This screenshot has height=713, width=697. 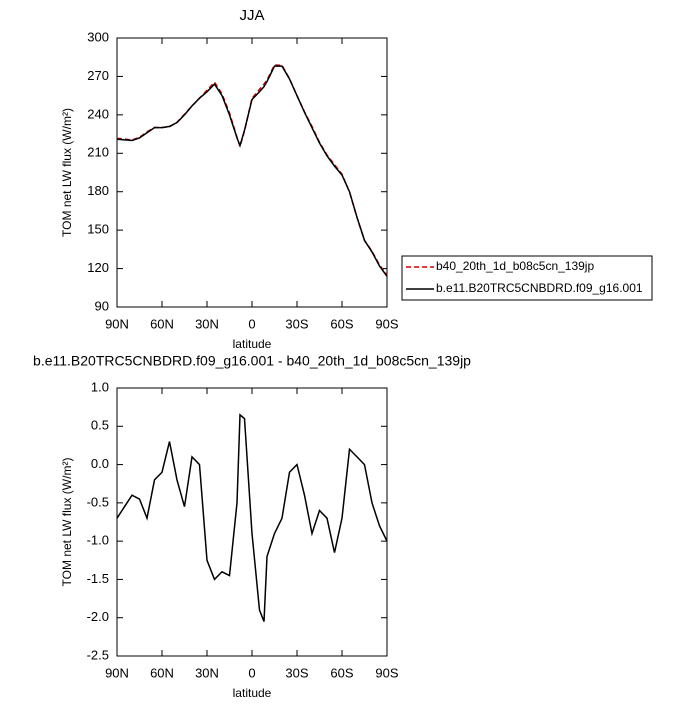 I want to click on legend-label: b40_20th_1d_b08c5cn_139jp, so click(x=515, y=266).